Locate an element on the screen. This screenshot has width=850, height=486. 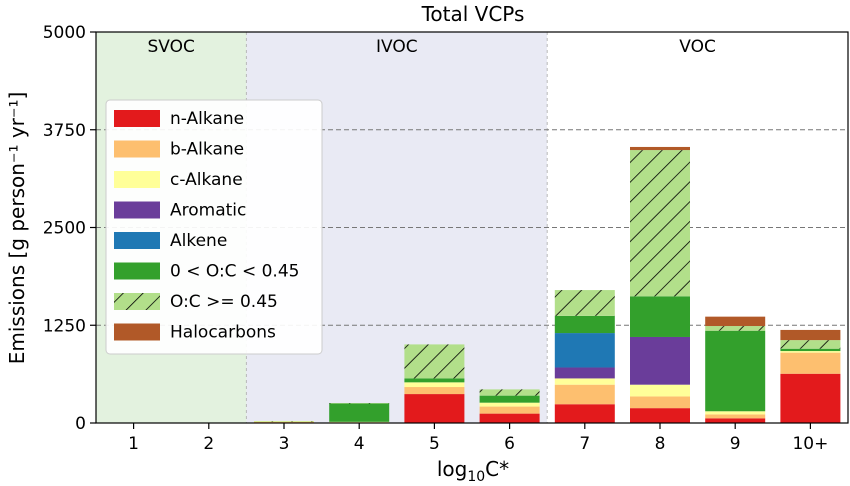
legend-label: c-Alkane is located at coordinates (206, 180).